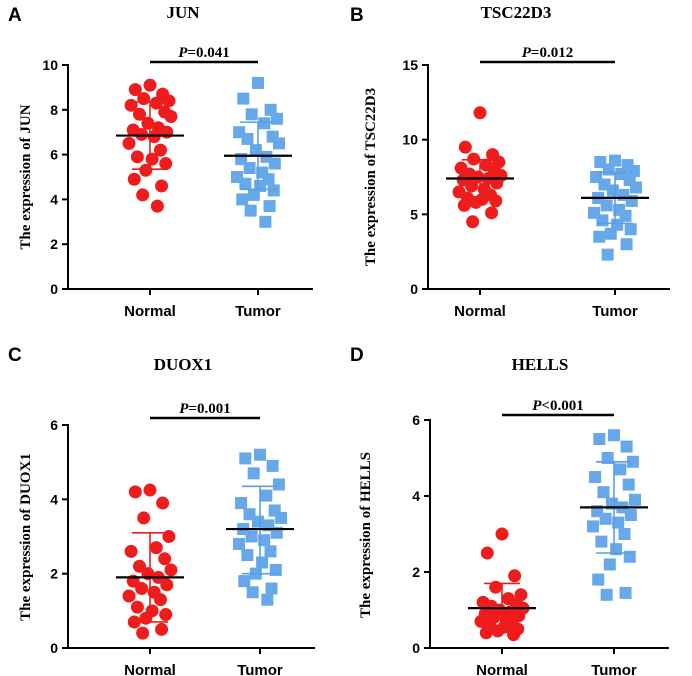 This screenshot has width=692, height=676. Describe the element at coordinates (50, 65) in the screenshot. I see `y-tick-label: 10` at that location.